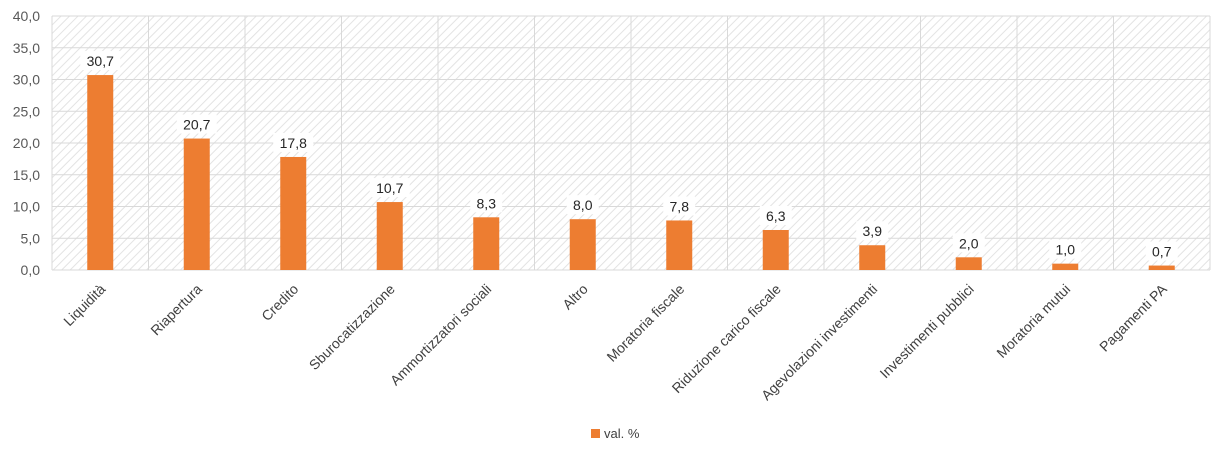 This screenshot has width=1227, height=456. Describe the element at coordinates (176, 310) in the screenshot. I see `x-tick-label: Riapertura` at that location.